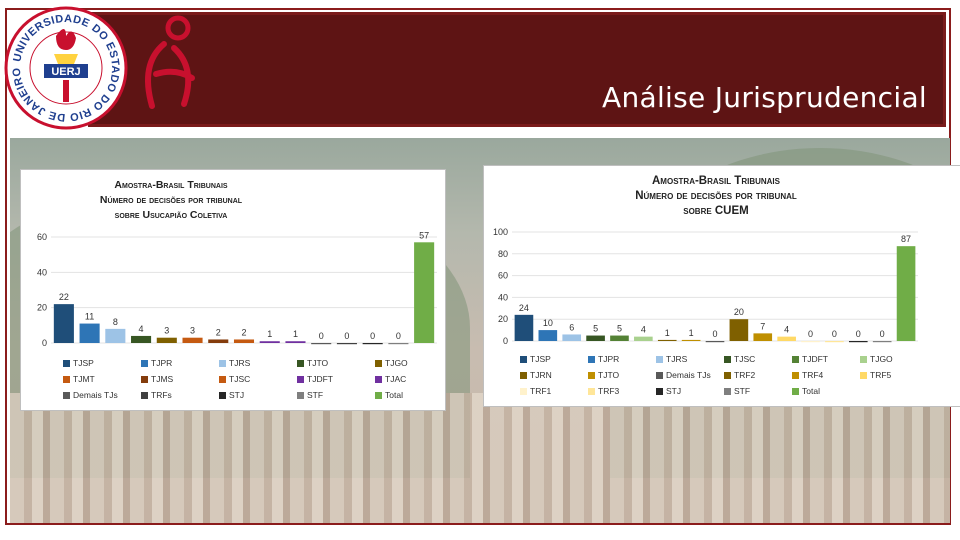 This screenshot has width=960, height=540. I want to click on data-label: 8, so click(115, 322).